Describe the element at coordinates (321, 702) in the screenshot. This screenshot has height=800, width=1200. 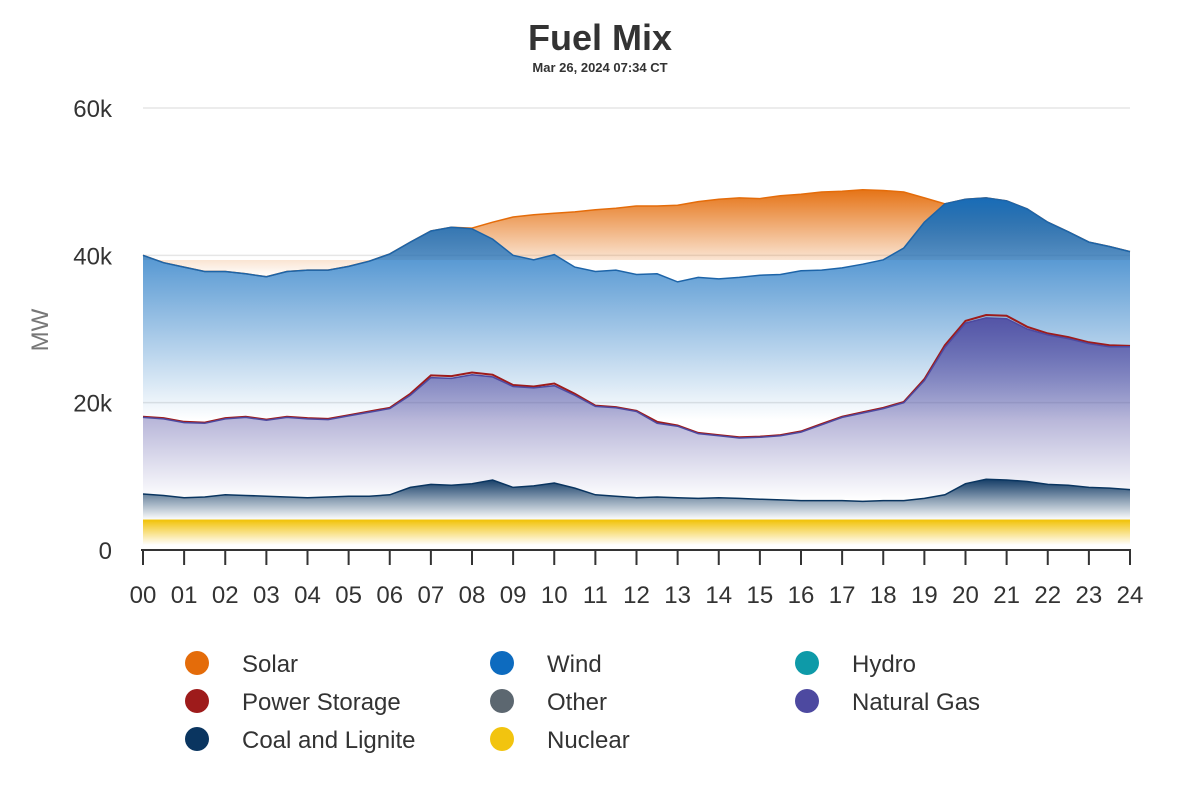
I see `legend-label-power-storage: Power Storage` at that location.